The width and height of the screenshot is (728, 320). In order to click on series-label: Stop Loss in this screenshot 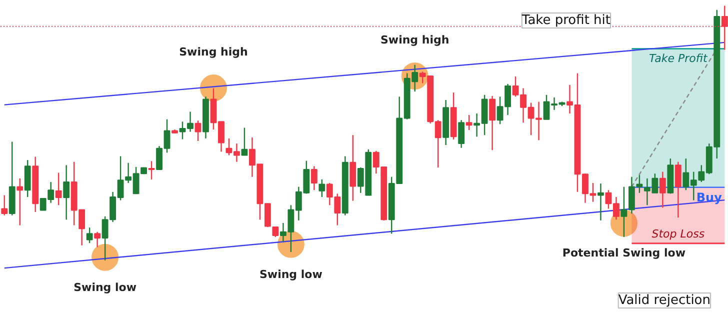, I will do `click(678, 233)`.